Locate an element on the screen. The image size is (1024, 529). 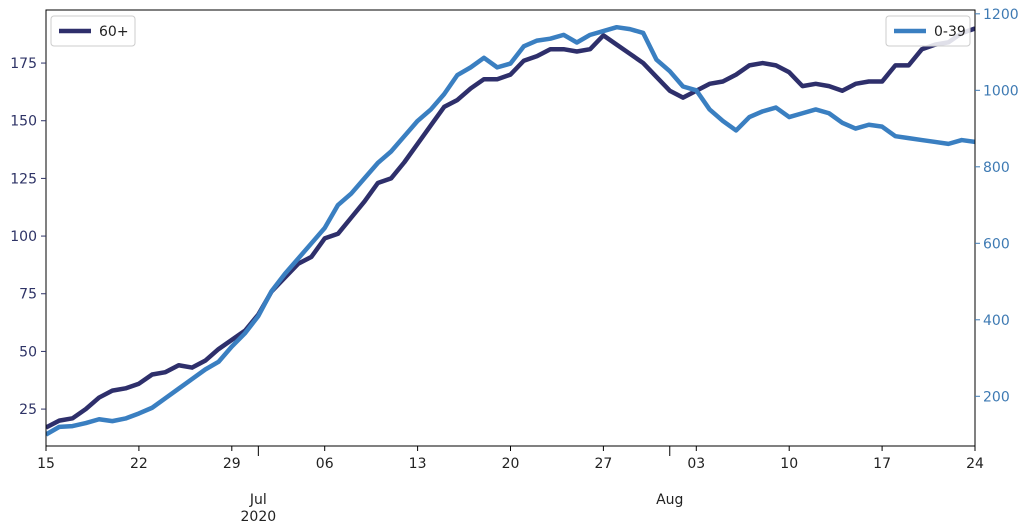
x-tick-label: 10 is located at coordinates (789, 464).